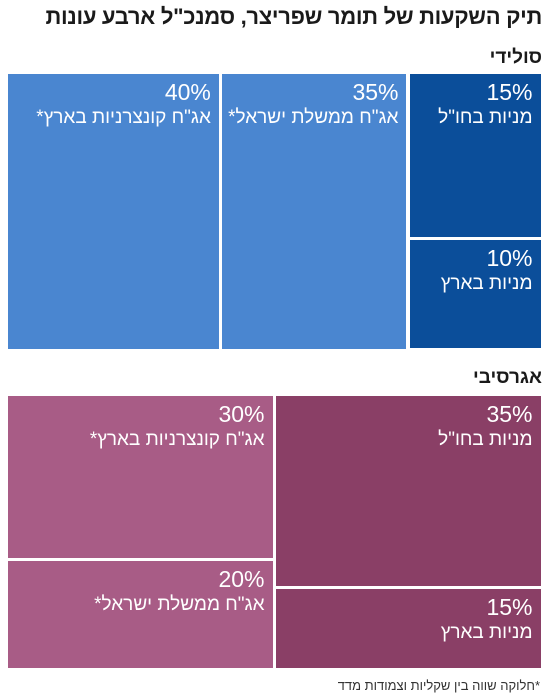 The height and width of the screenshot is (697, 550). I want to click on portfolio-label-solid: סולידי, so click(515, 57).